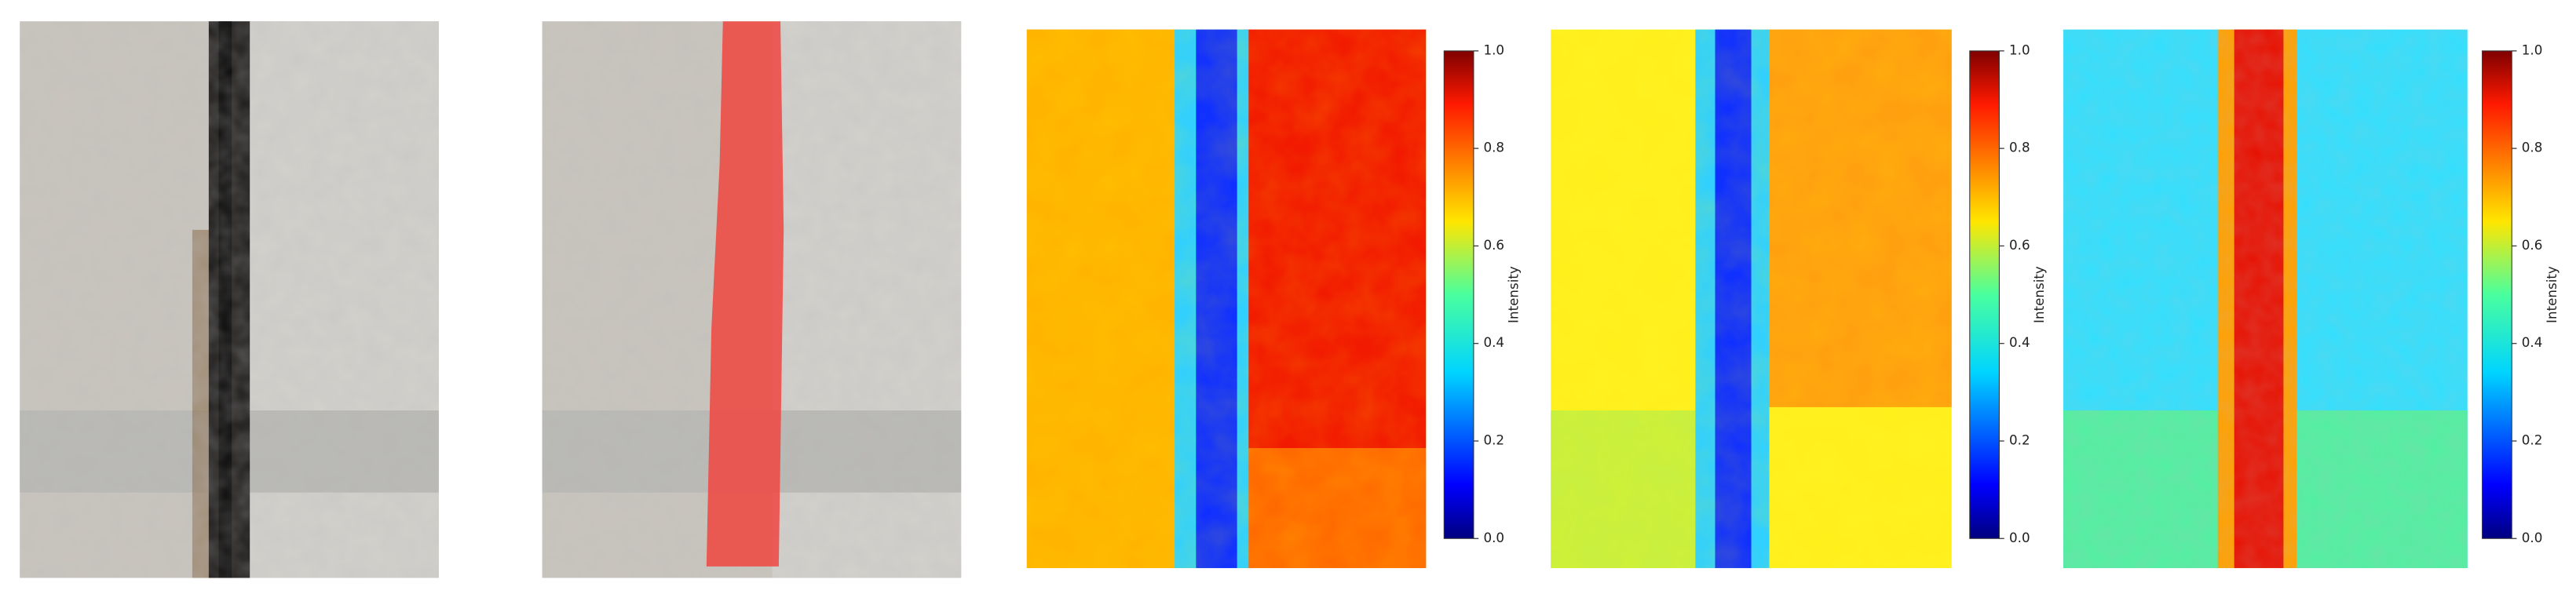 This screenshot has width=2576, height=605. I want to click on photo, so click(229, 299).